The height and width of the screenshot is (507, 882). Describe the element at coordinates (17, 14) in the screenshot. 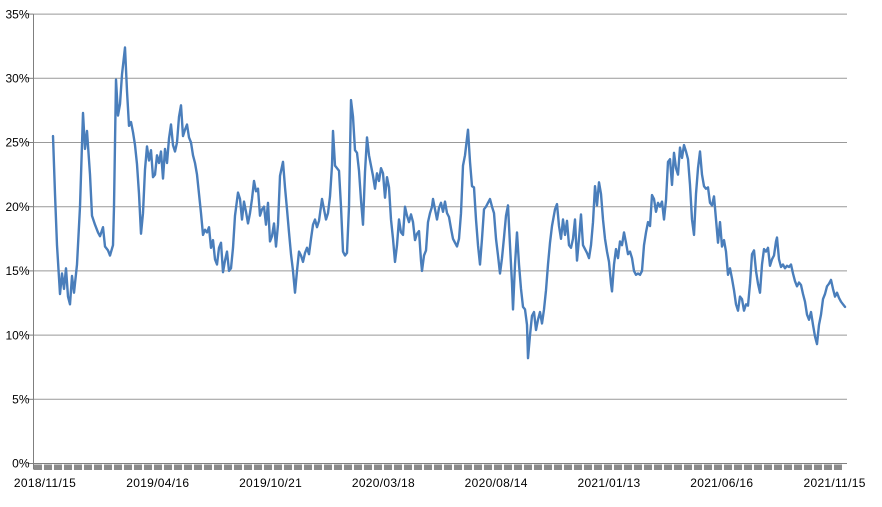

I see `y-tick-label: 35%` at that location.